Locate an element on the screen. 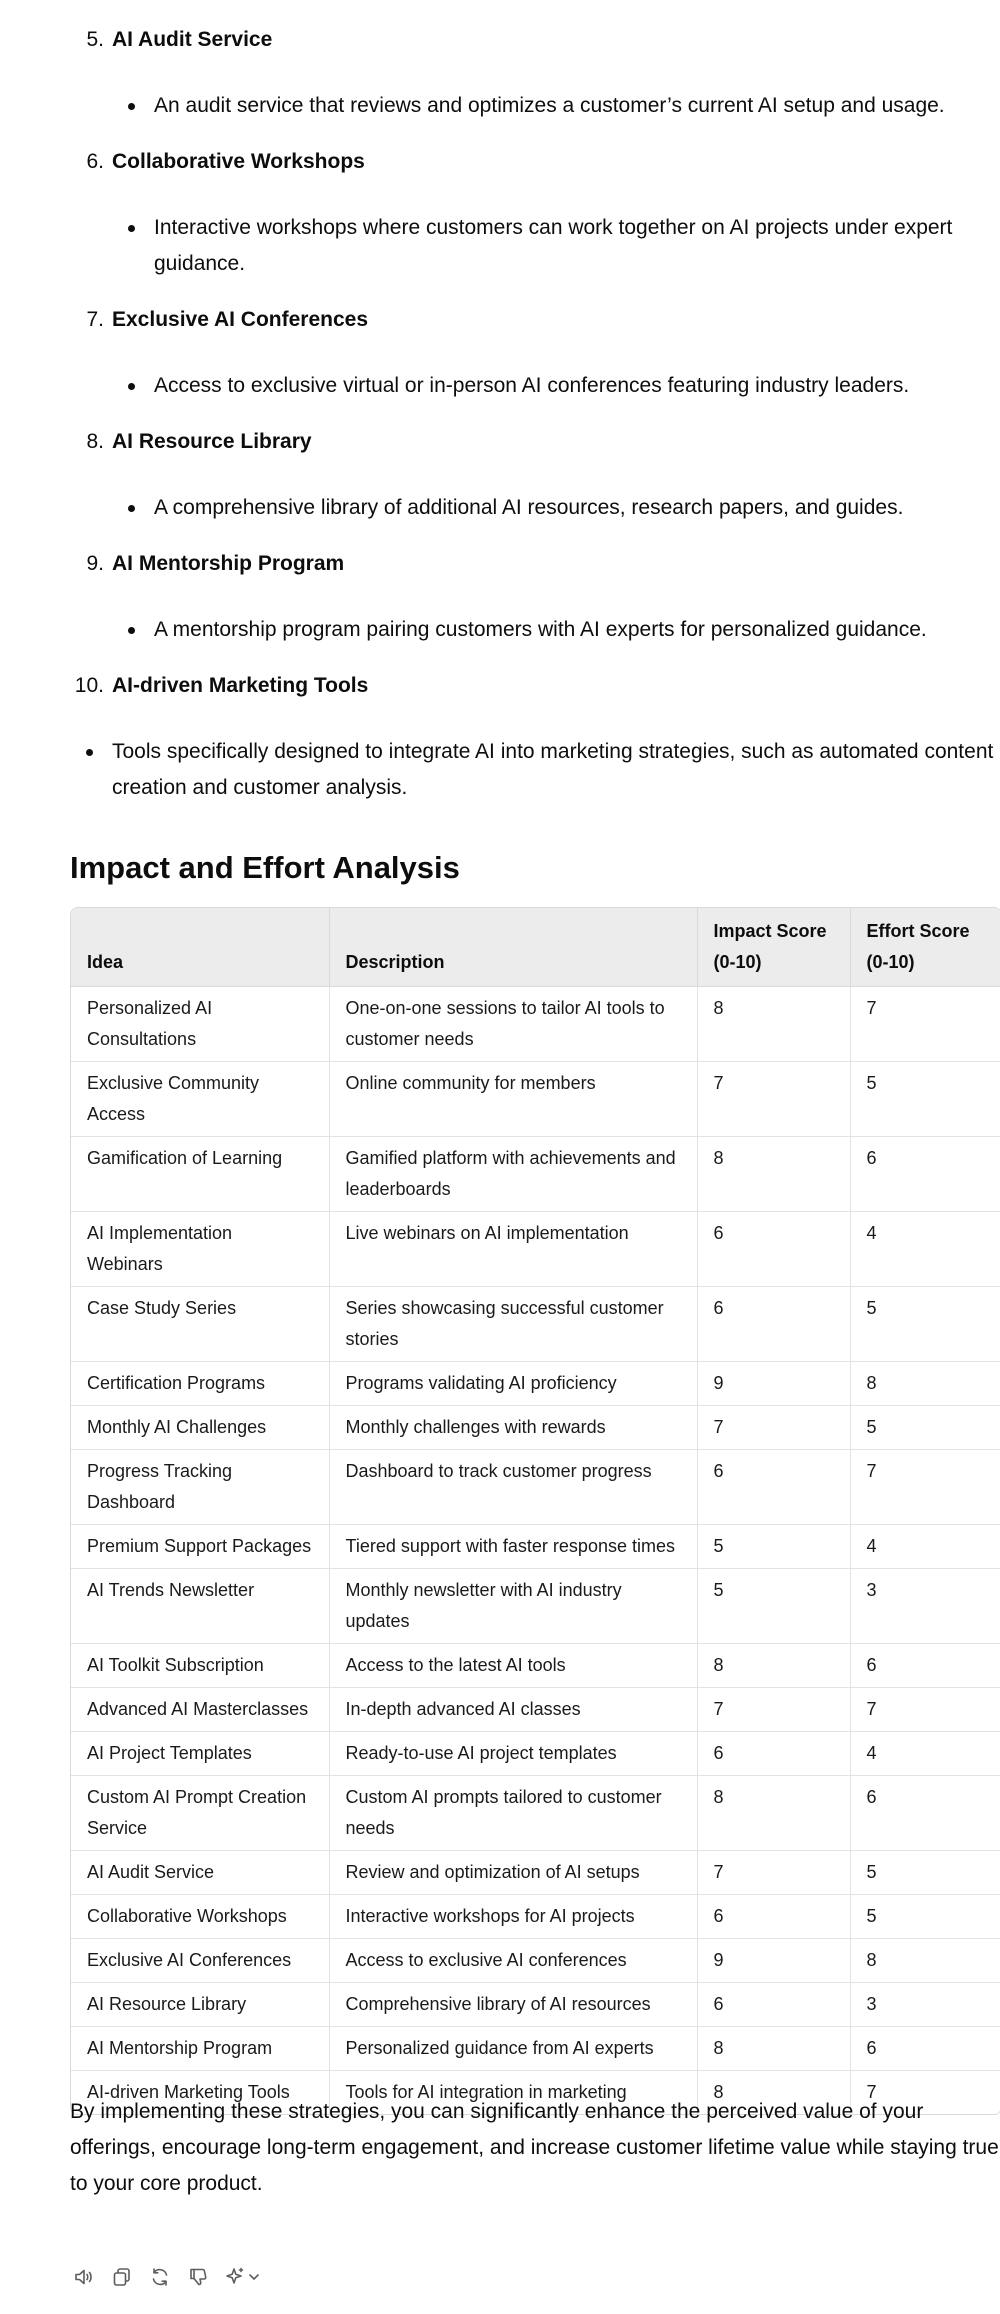 This screenshot has width=1000, height=2314. idea-cell: AI Implementation Webinars is located at coordinates (200, 1249).